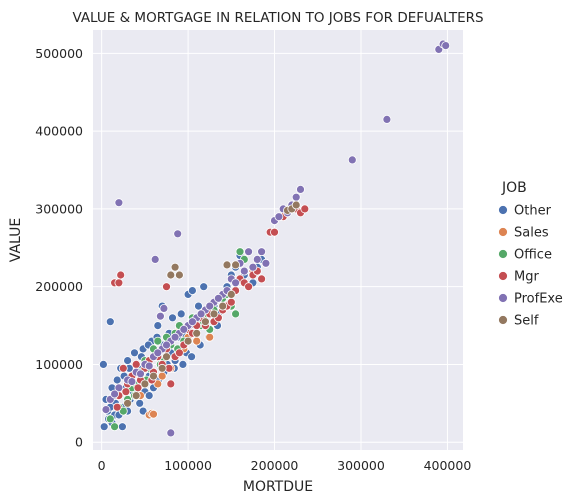 The width and height of the screenshot is (581, 504). What do you see at coordinates (526, 277) in the screenshot?
I see `legend-label: Mgr` at bounding box center [526, 277].